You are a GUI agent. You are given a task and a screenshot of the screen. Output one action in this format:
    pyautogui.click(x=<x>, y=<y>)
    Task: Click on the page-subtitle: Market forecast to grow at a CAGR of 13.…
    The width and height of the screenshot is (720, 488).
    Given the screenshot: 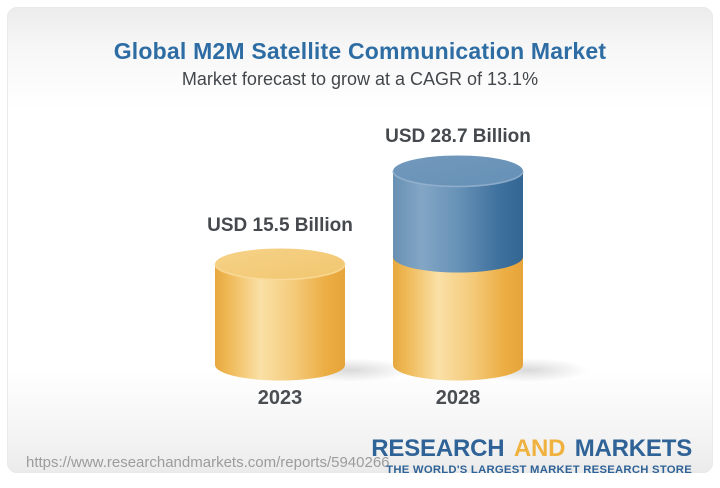 What is the action you would take?
    pyautogui.click(x=360, y=79)
    